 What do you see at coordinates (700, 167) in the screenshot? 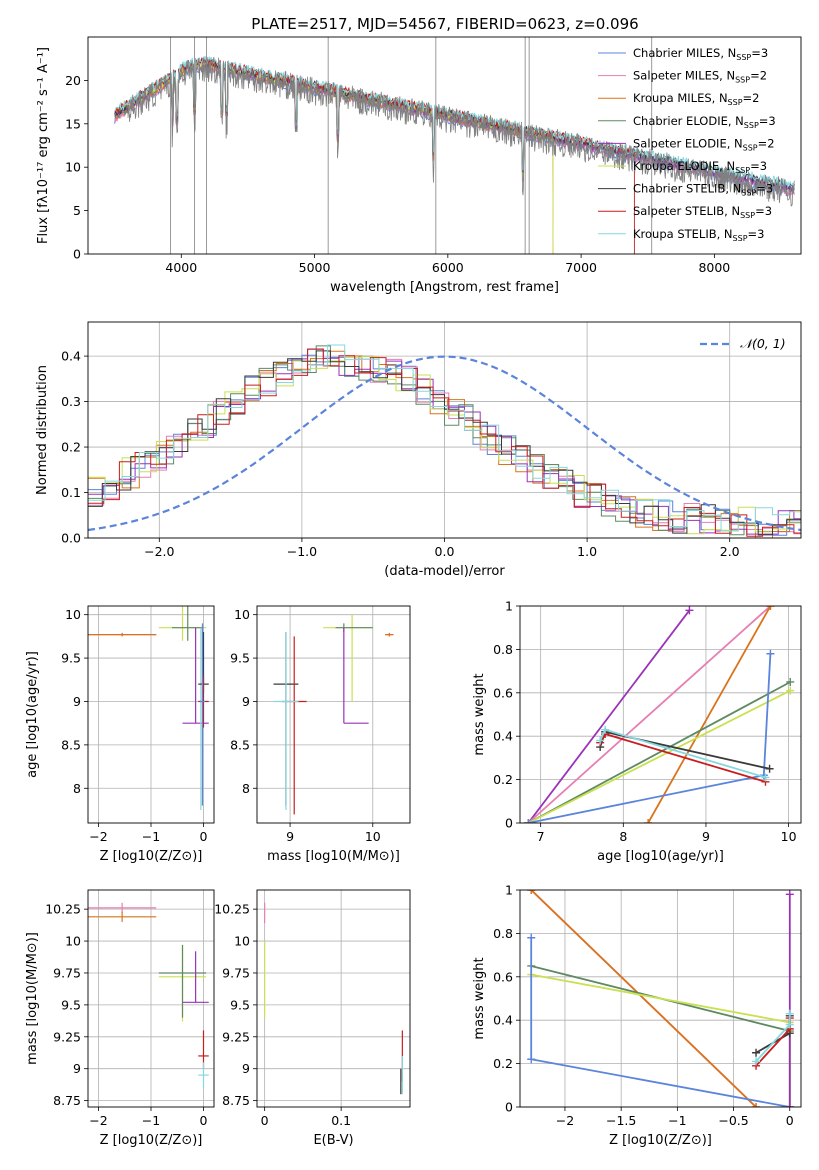
I see `legend-entry-label: Kroupa ELODIE, NSSP=3` at bounding box center [700, 167].